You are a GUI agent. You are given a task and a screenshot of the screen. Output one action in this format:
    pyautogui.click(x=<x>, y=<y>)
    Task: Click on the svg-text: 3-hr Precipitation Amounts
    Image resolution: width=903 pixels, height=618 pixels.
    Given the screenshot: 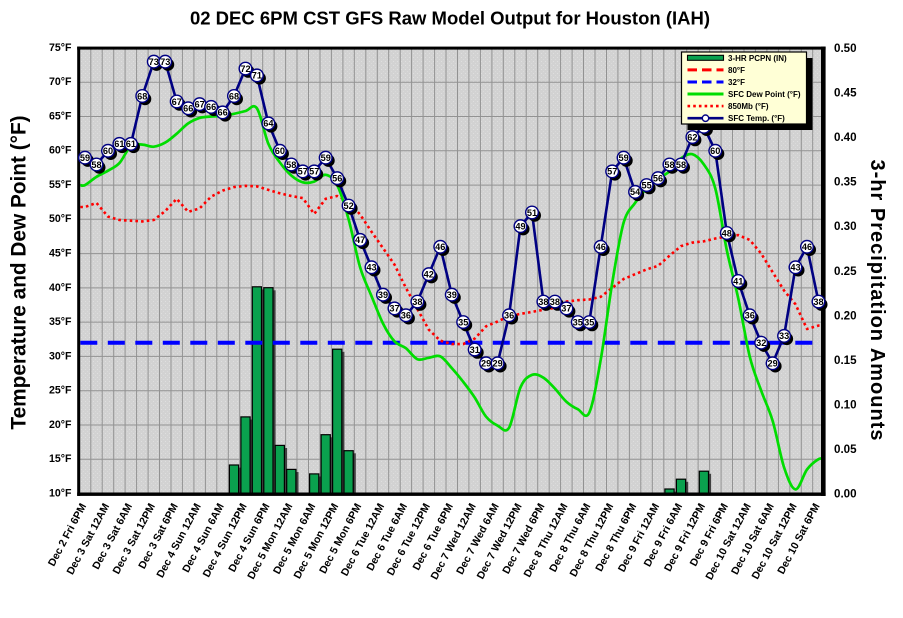 What is the action you would take?
    pyautogui.click(x=877, y=301)
    